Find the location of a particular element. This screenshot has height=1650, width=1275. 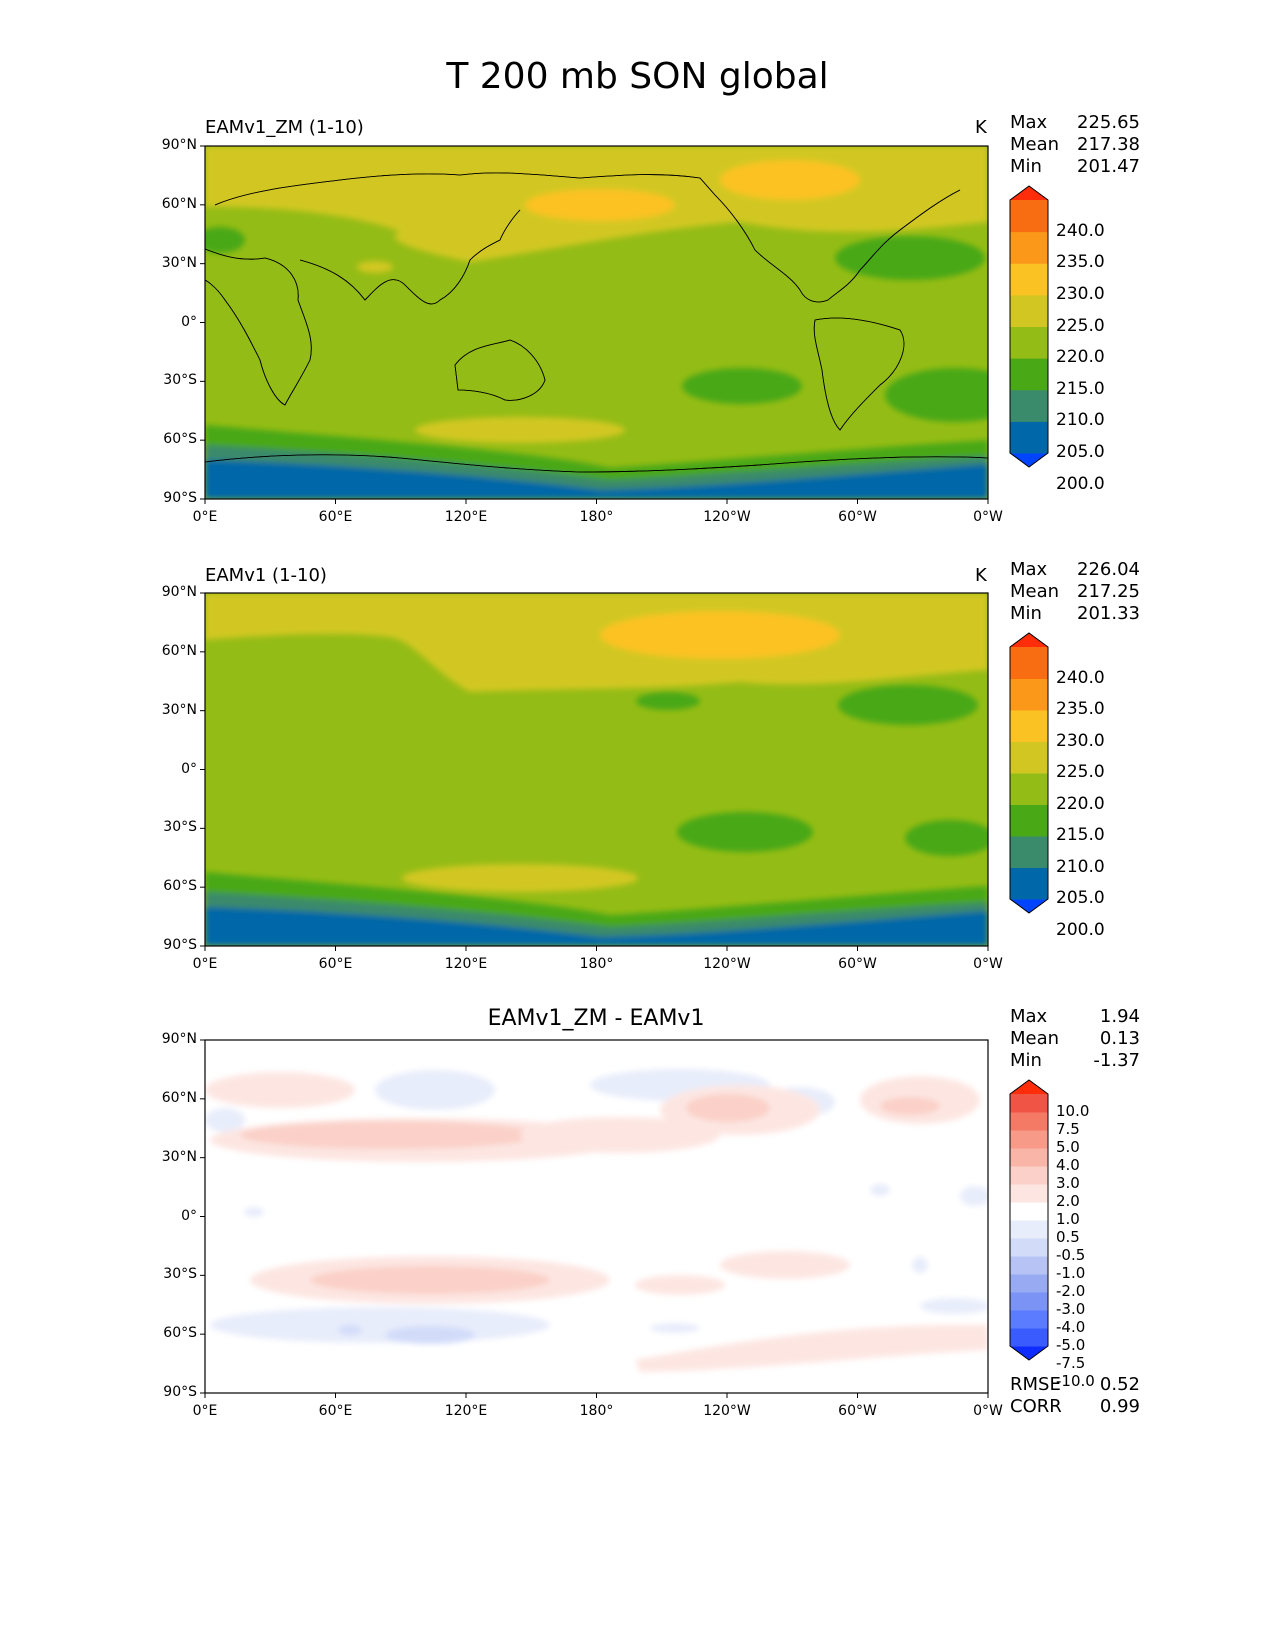

colorbar-label: -4.0 is located at coordinates (1071, 1327).